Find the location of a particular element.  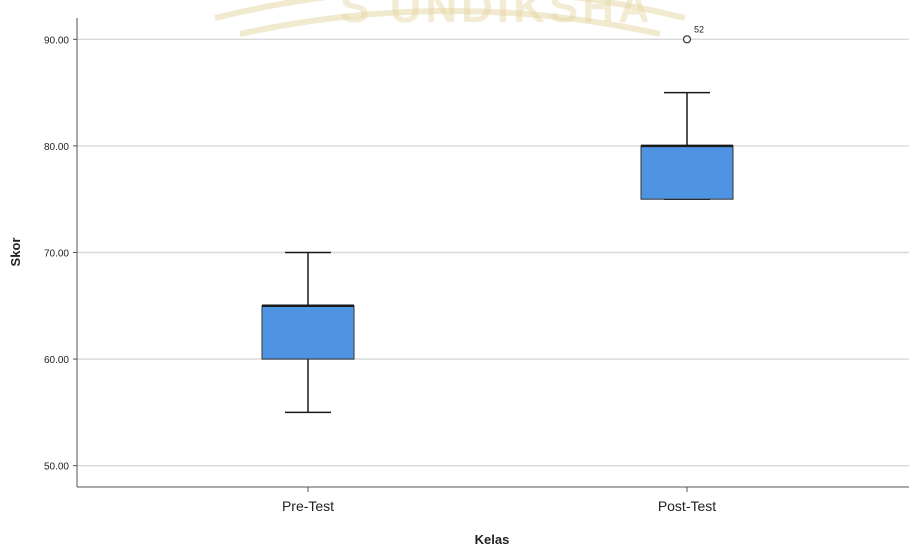

y-axis-title: Skor is located at coordinates (15, 252).